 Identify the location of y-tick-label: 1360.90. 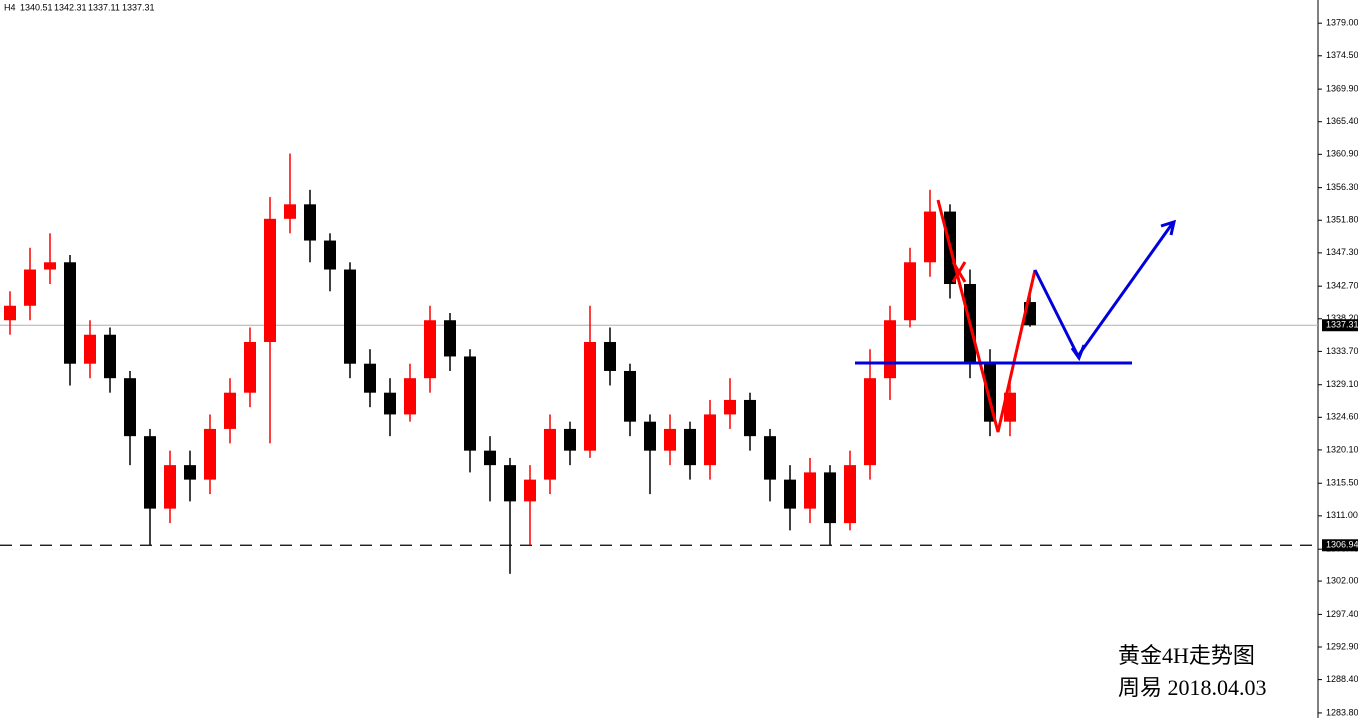
(1342, 154).